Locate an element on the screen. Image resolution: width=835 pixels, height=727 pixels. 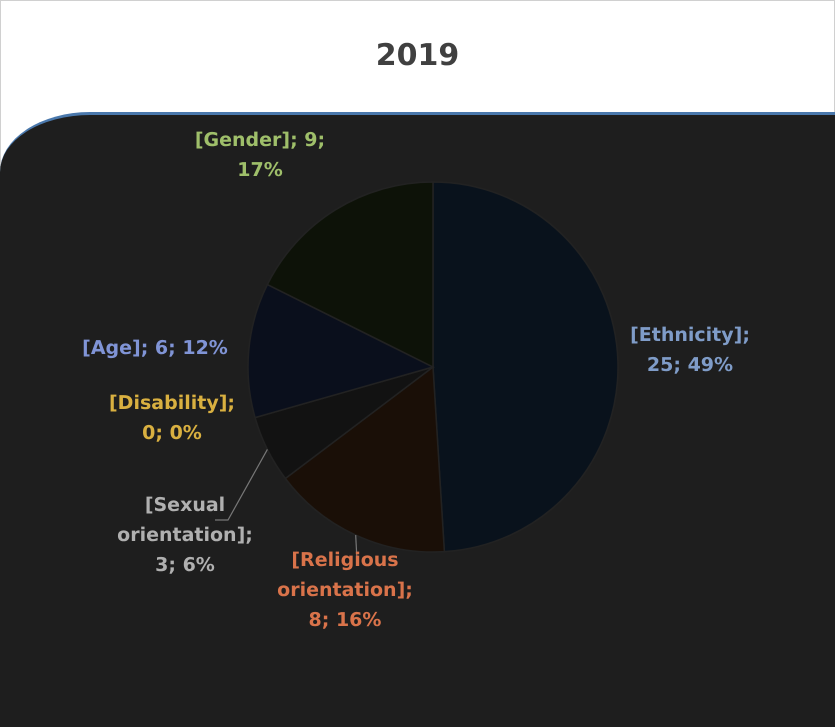
slice-label: [Ethnicity]; 25; 49% is located at coordinates (690, 350).